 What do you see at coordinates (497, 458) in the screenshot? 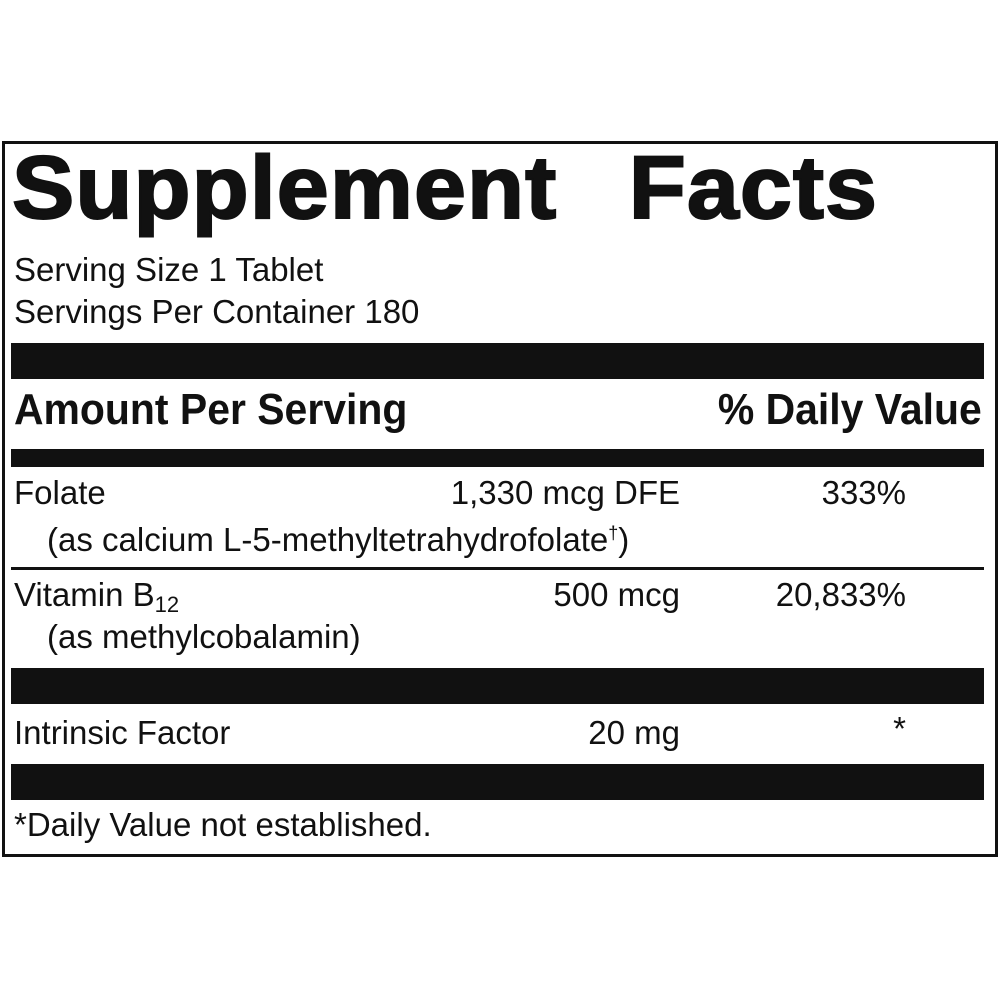
I see `medium-divider` at bounding box center [497, 458].